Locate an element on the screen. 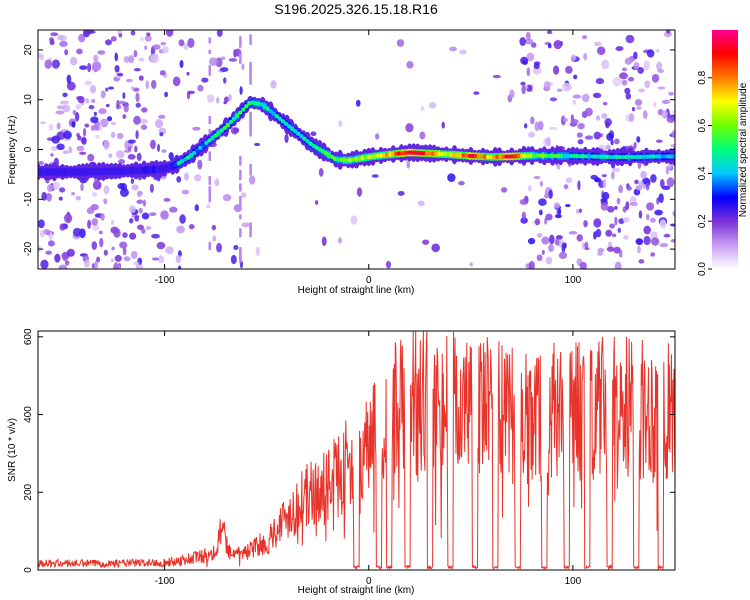 This screenshot has height=600, width=750. colorbar-tick-label: 0.6 is located at coordinates (702, 125).